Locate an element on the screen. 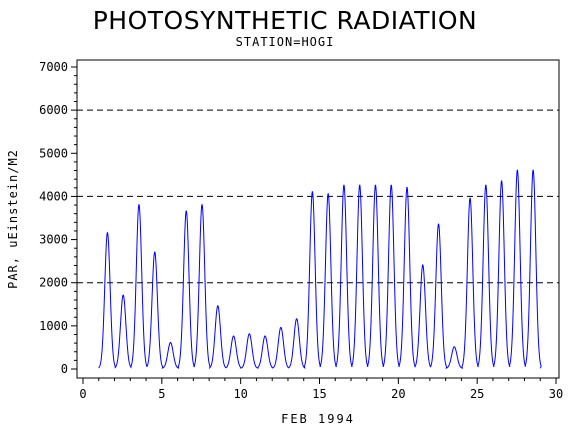 The image size is (570, 430). y-axis-label: PAR, uEinstein/M2 is located at coordinates (13, 219).